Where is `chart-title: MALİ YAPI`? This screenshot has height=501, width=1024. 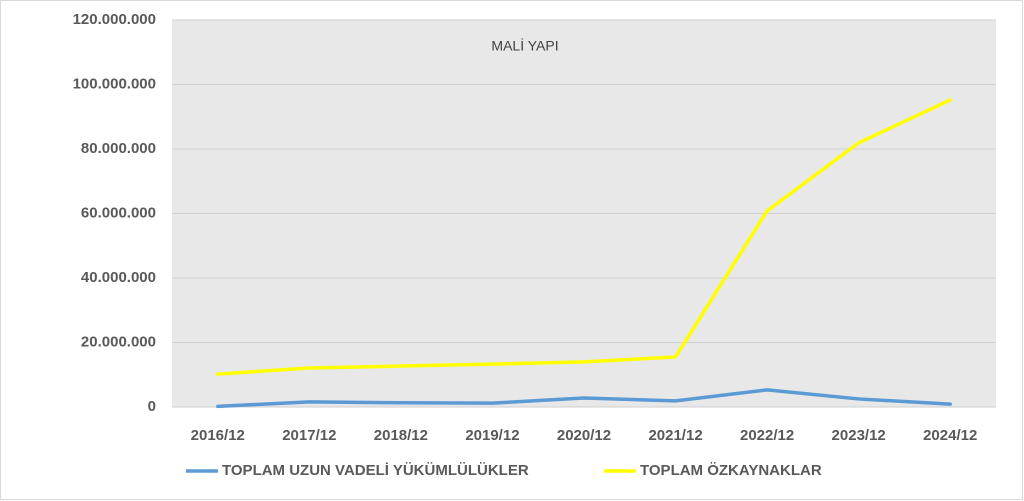
chart-title: MALİ YAPI is located at coordinates (524, 45).